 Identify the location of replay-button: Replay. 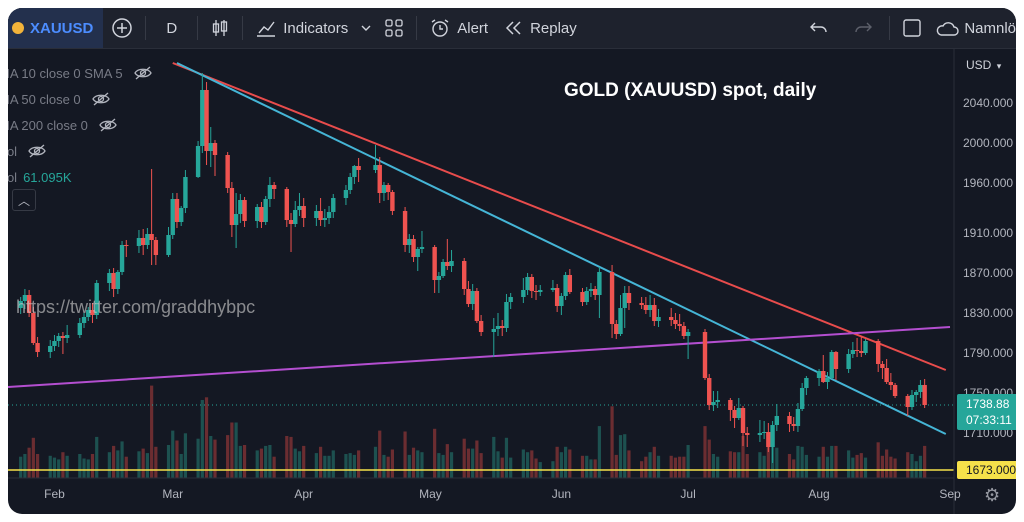
(540, 28).